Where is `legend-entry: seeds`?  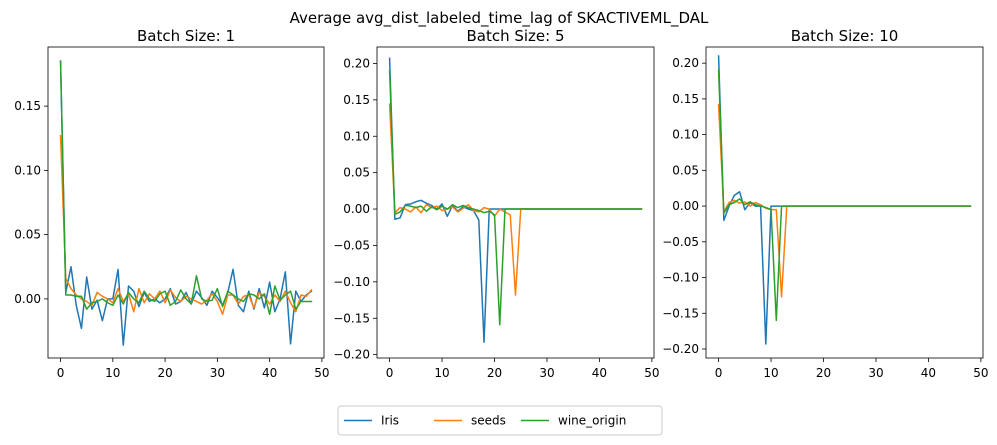
legend-entry: seeds is located at coordinates (470, 421).